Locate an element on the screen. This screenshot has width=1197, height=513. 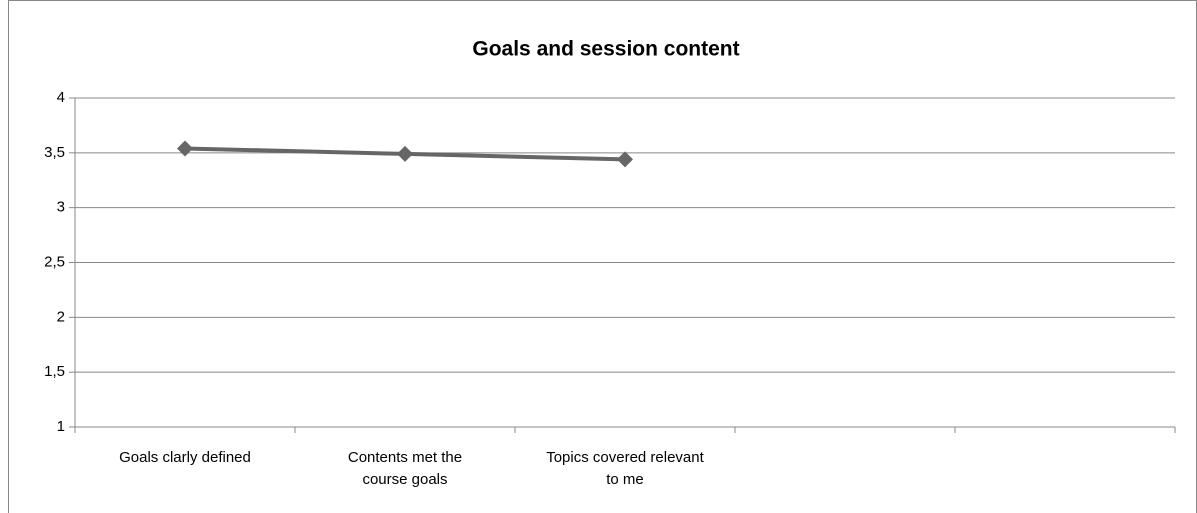
y-tick-label: 4 is located at coordinates (61, 97).